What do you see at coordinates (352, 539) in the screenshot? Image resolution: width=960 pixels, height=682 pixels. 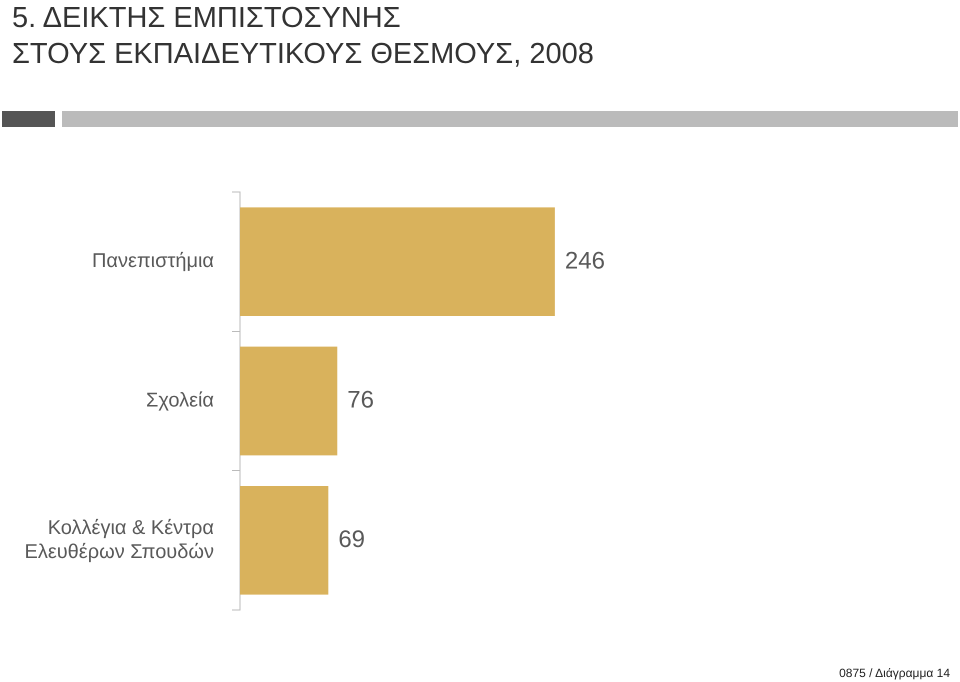 I see `data-label: 69` at bounding box center [352, 539].